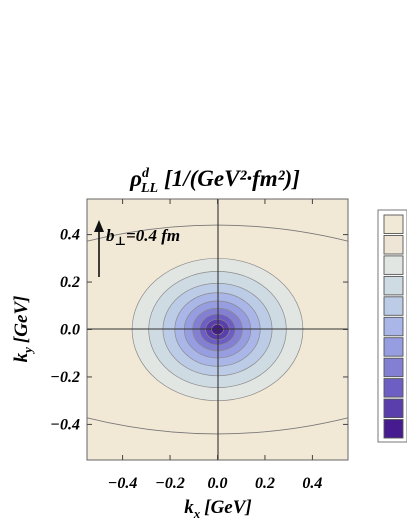  What do you see at coordinates (70, 282) in the screenshot?
I see `y-tick-label: 0.2` at bounding box center [70, 282].